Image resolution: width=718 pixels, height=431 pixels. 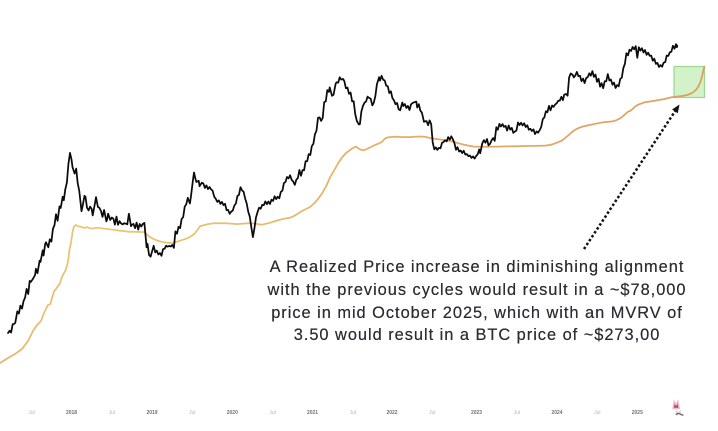 What do you see at coordinates (476, 413) in the screenshot?
I see `svg-text: 2023` at bounding box center [476, 413].